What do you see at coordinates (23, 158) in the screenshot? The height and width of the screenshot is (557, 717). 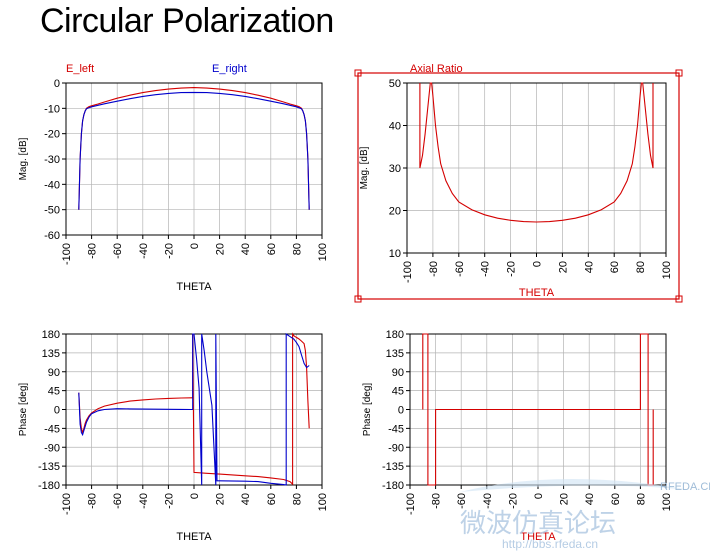 I see `mag-yaxis-label: Mag. [dB]` at bounding box center [23, 158].